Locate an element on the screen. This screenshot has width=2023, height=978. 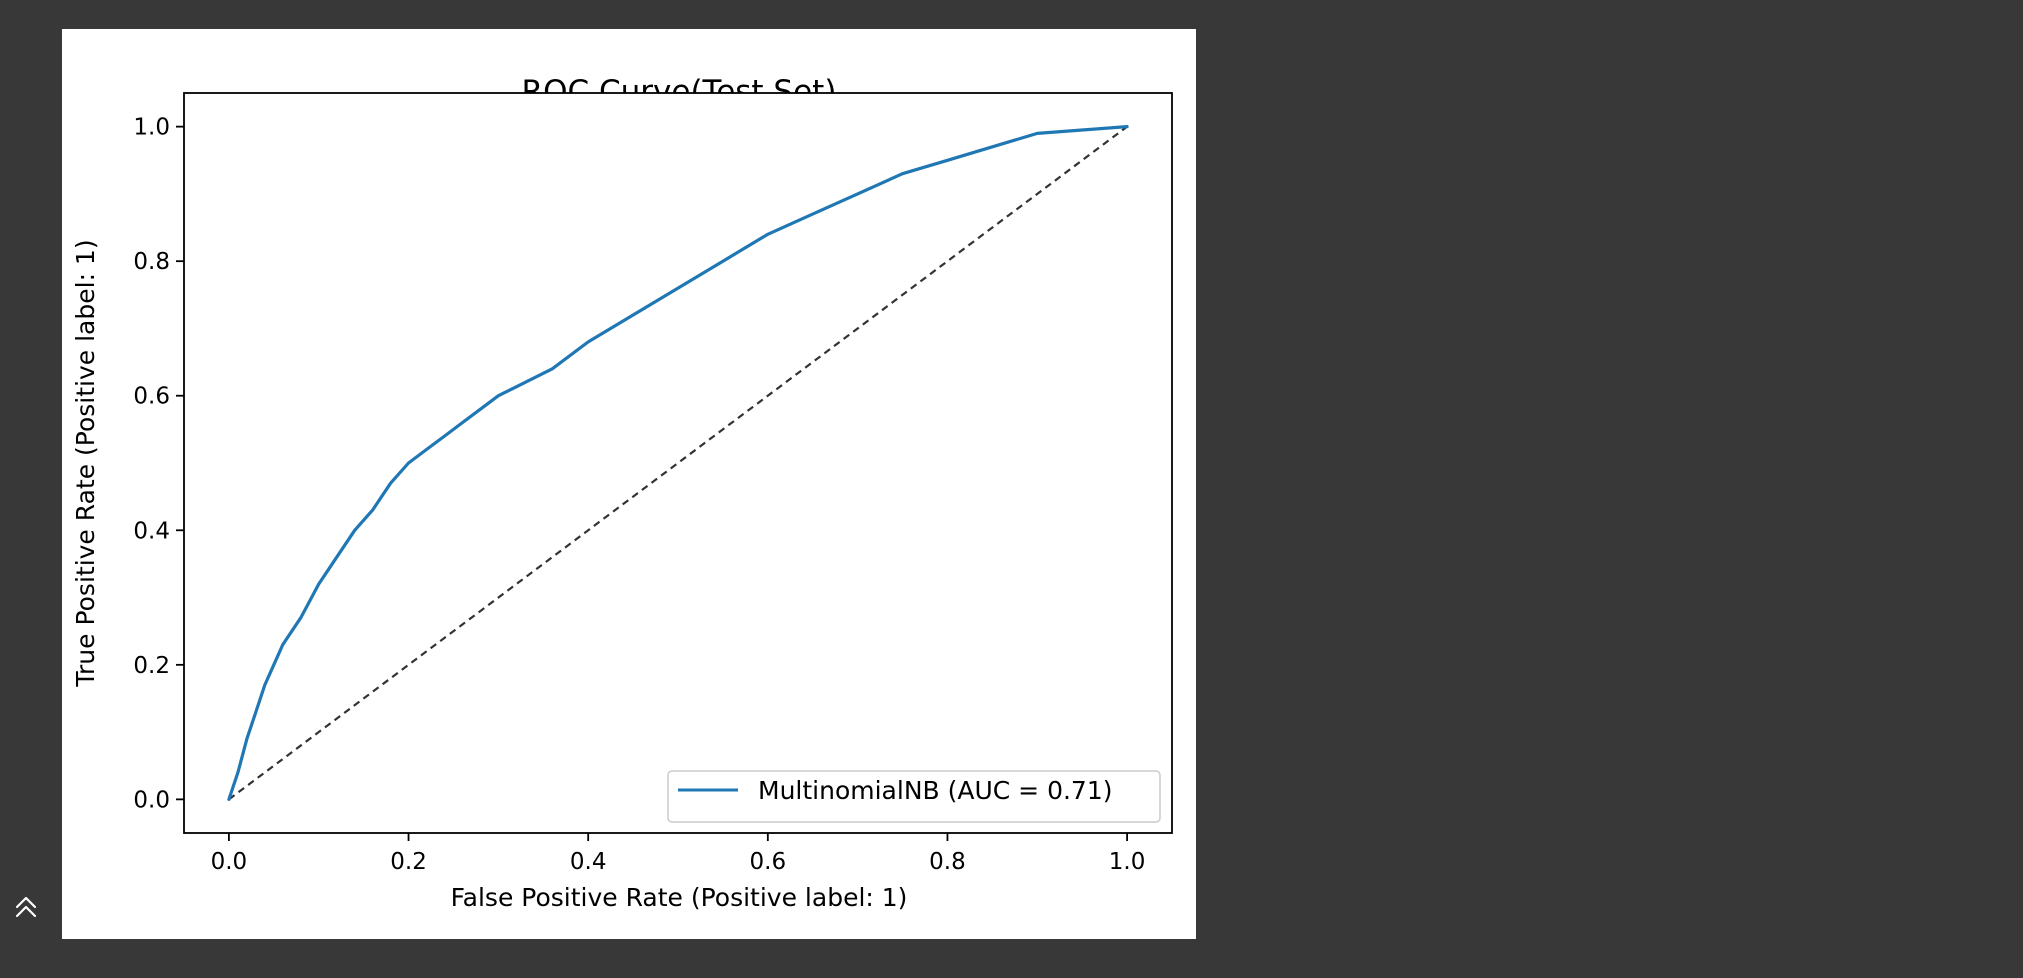
x-tick-label: 0.8 is located at coordinates (947, 862).